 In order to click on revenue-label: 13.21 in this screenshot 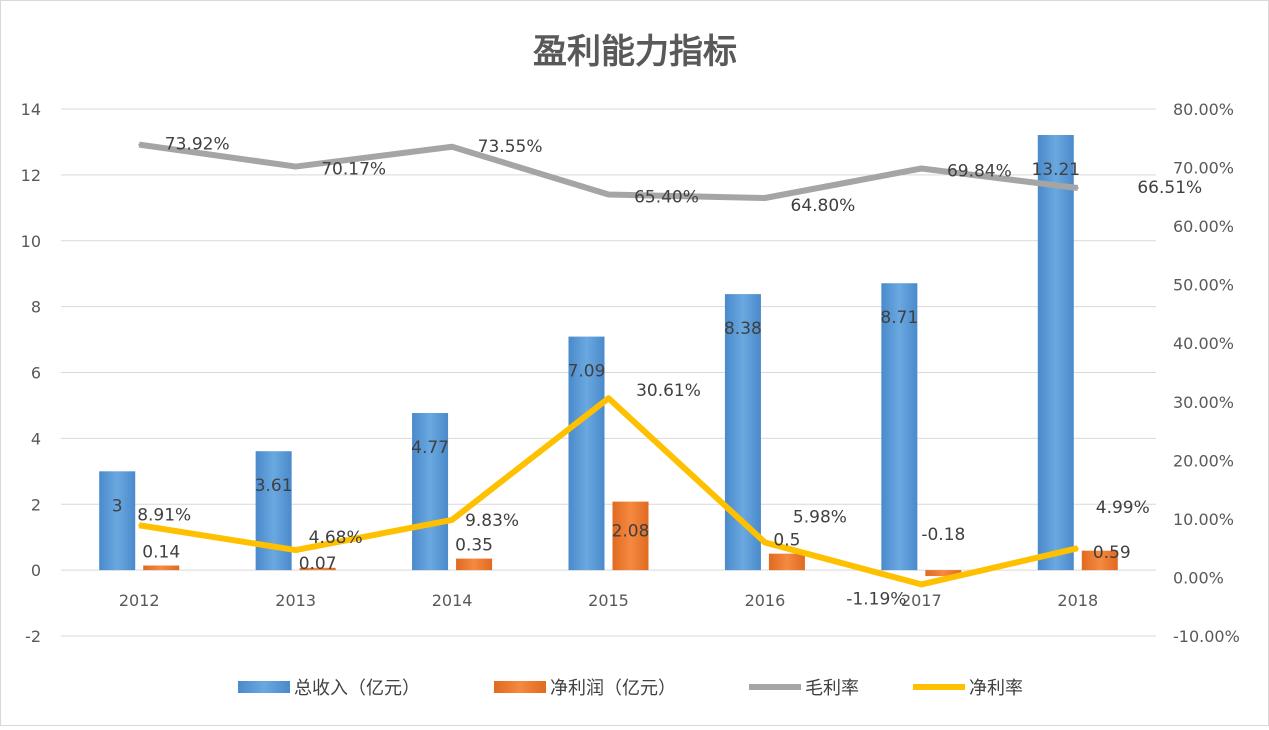, I will do `click(1055, 170)`.